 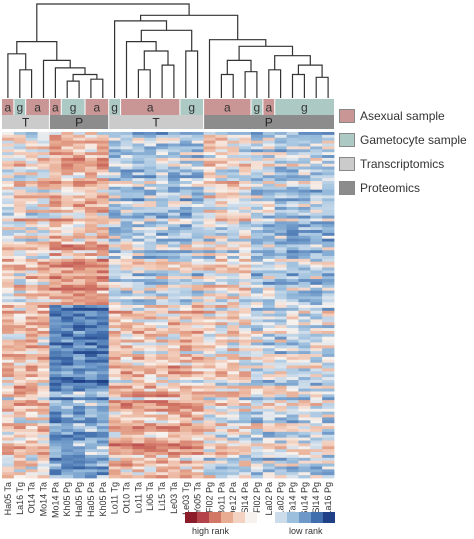 I want to click on dendrogram-branch, so click(x=298, y=85).